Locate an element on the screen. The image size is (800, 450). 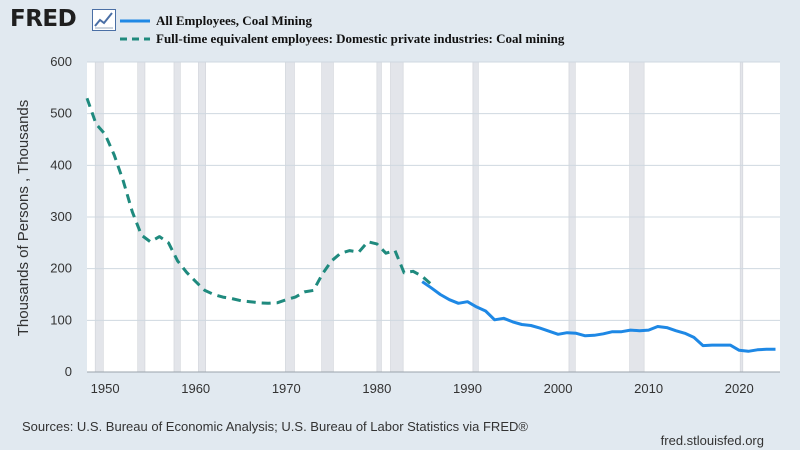
y-axis-label: Thousands of Persons , Thousands is located at coordinates (23, 218).